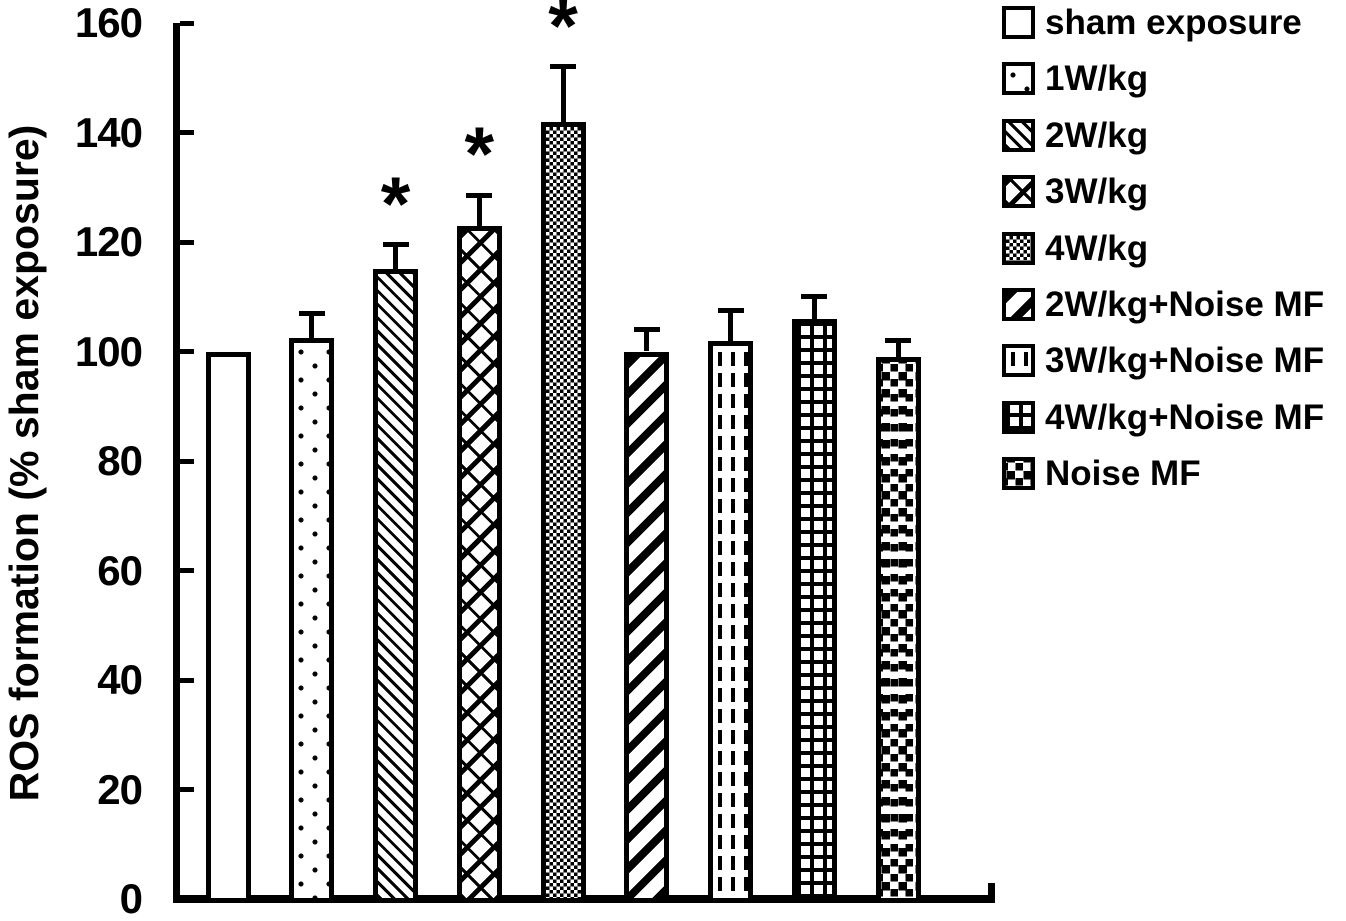 The height and width of the screenshot is (921, 1346). What do you see at coordinates (1097, 79) in the screenshot?
I see `legend-label: 1W/kg` at bounding box center [1097, 79].